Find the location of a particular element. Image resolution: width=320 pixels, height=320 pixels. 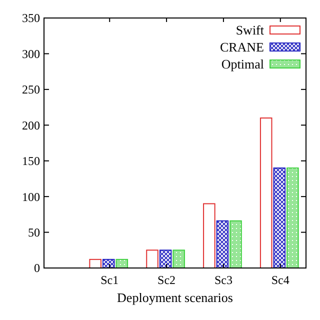

x-tick-label: Sc2 is located at coordinates (167, 280).